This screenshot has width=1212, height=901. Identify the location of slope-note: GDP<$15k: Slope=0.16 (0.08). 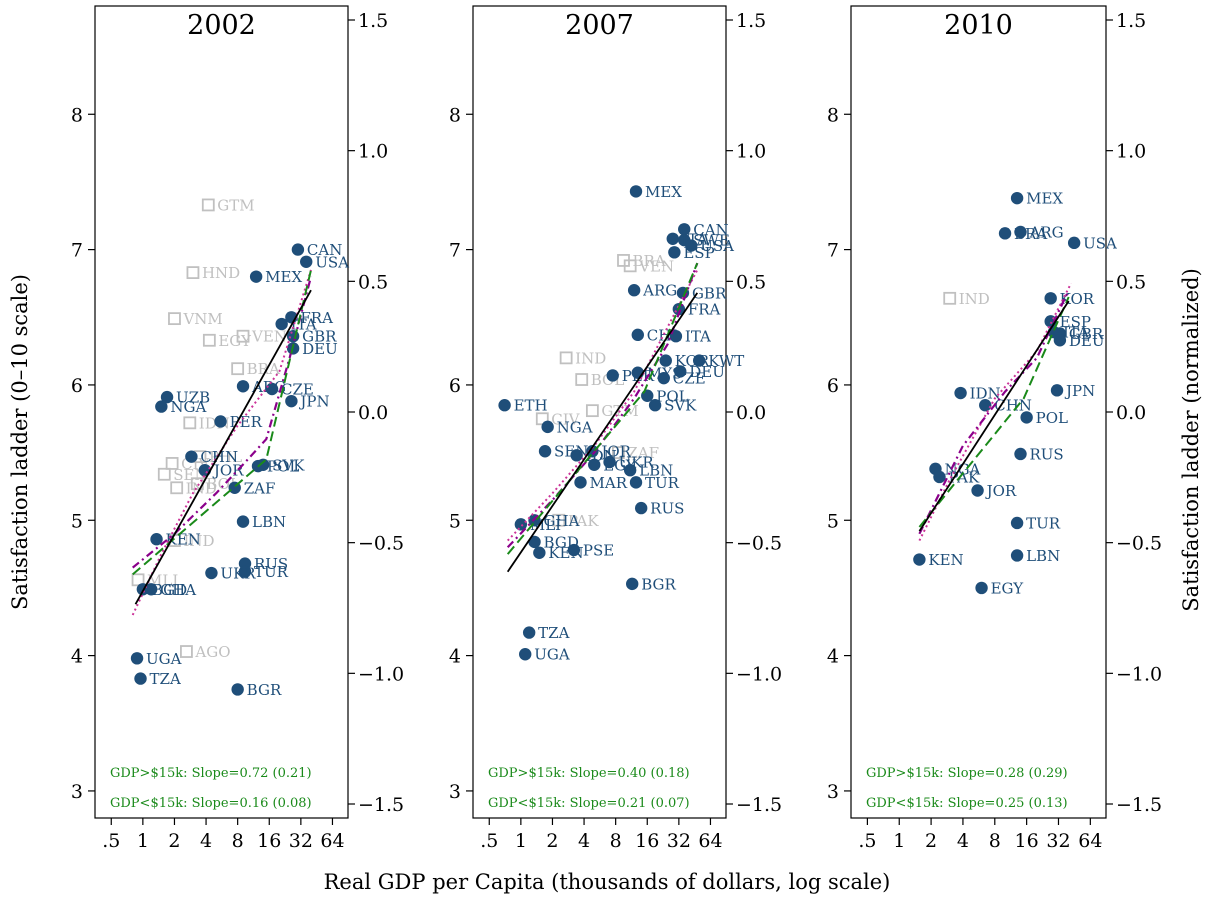
(211, 803).